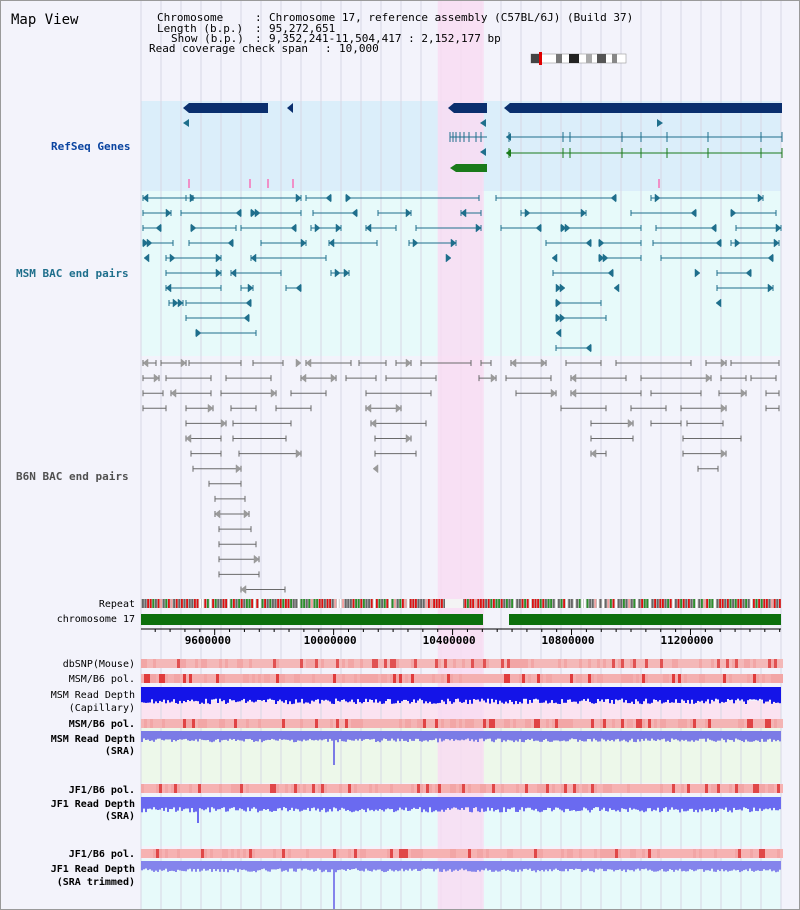  What do you see at coordinates (483, 145) in the screenshot?
I see `refseq-genes` at bounding box center [483, 145].